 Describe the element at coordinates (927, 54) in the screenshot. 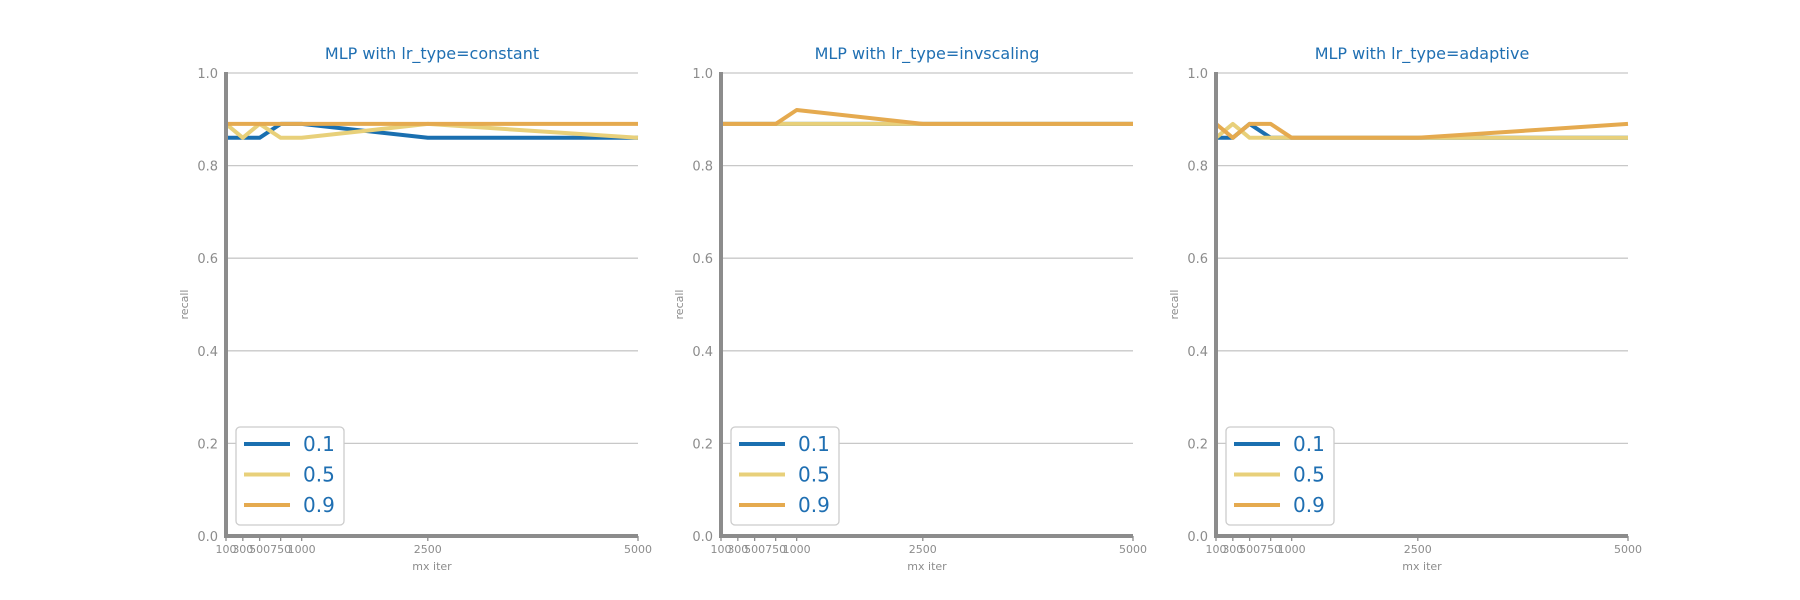

I see `chart-title: MLP with lr_type=invscaling` at that location.